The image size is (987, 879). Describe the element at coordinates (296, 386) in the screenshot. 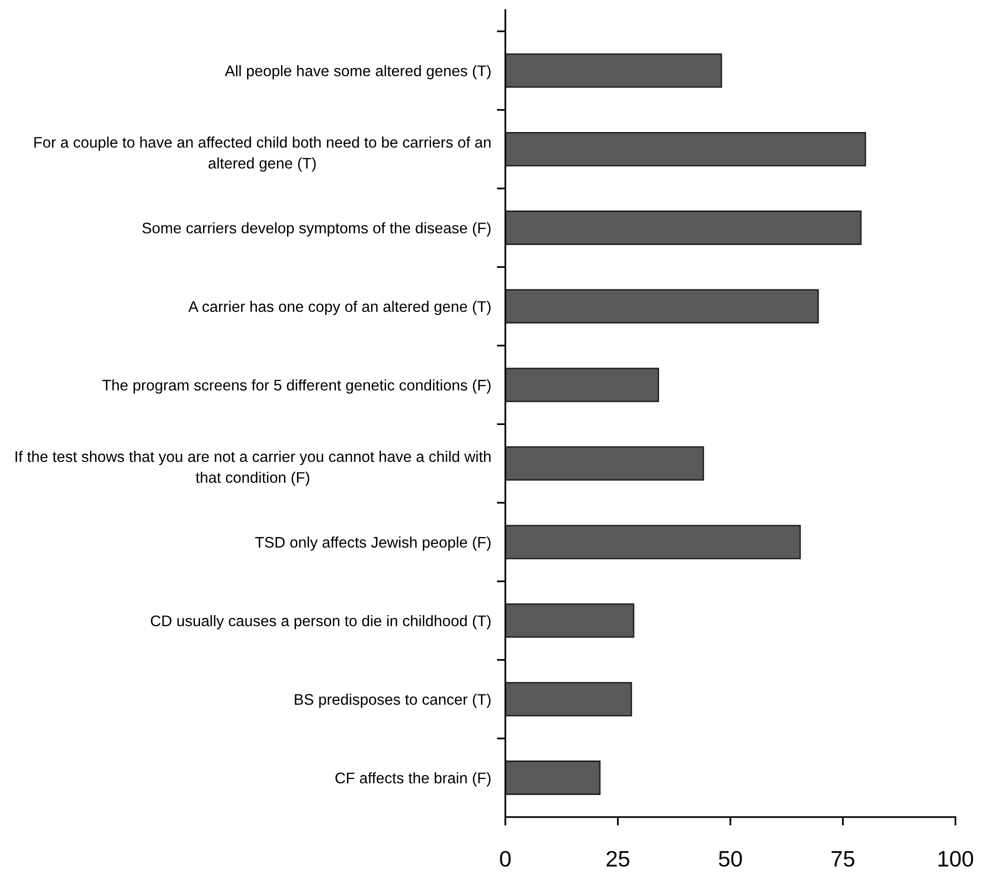

I see `y-tick-label: The program screens for 5 different genetic conditions (F)` at that location.